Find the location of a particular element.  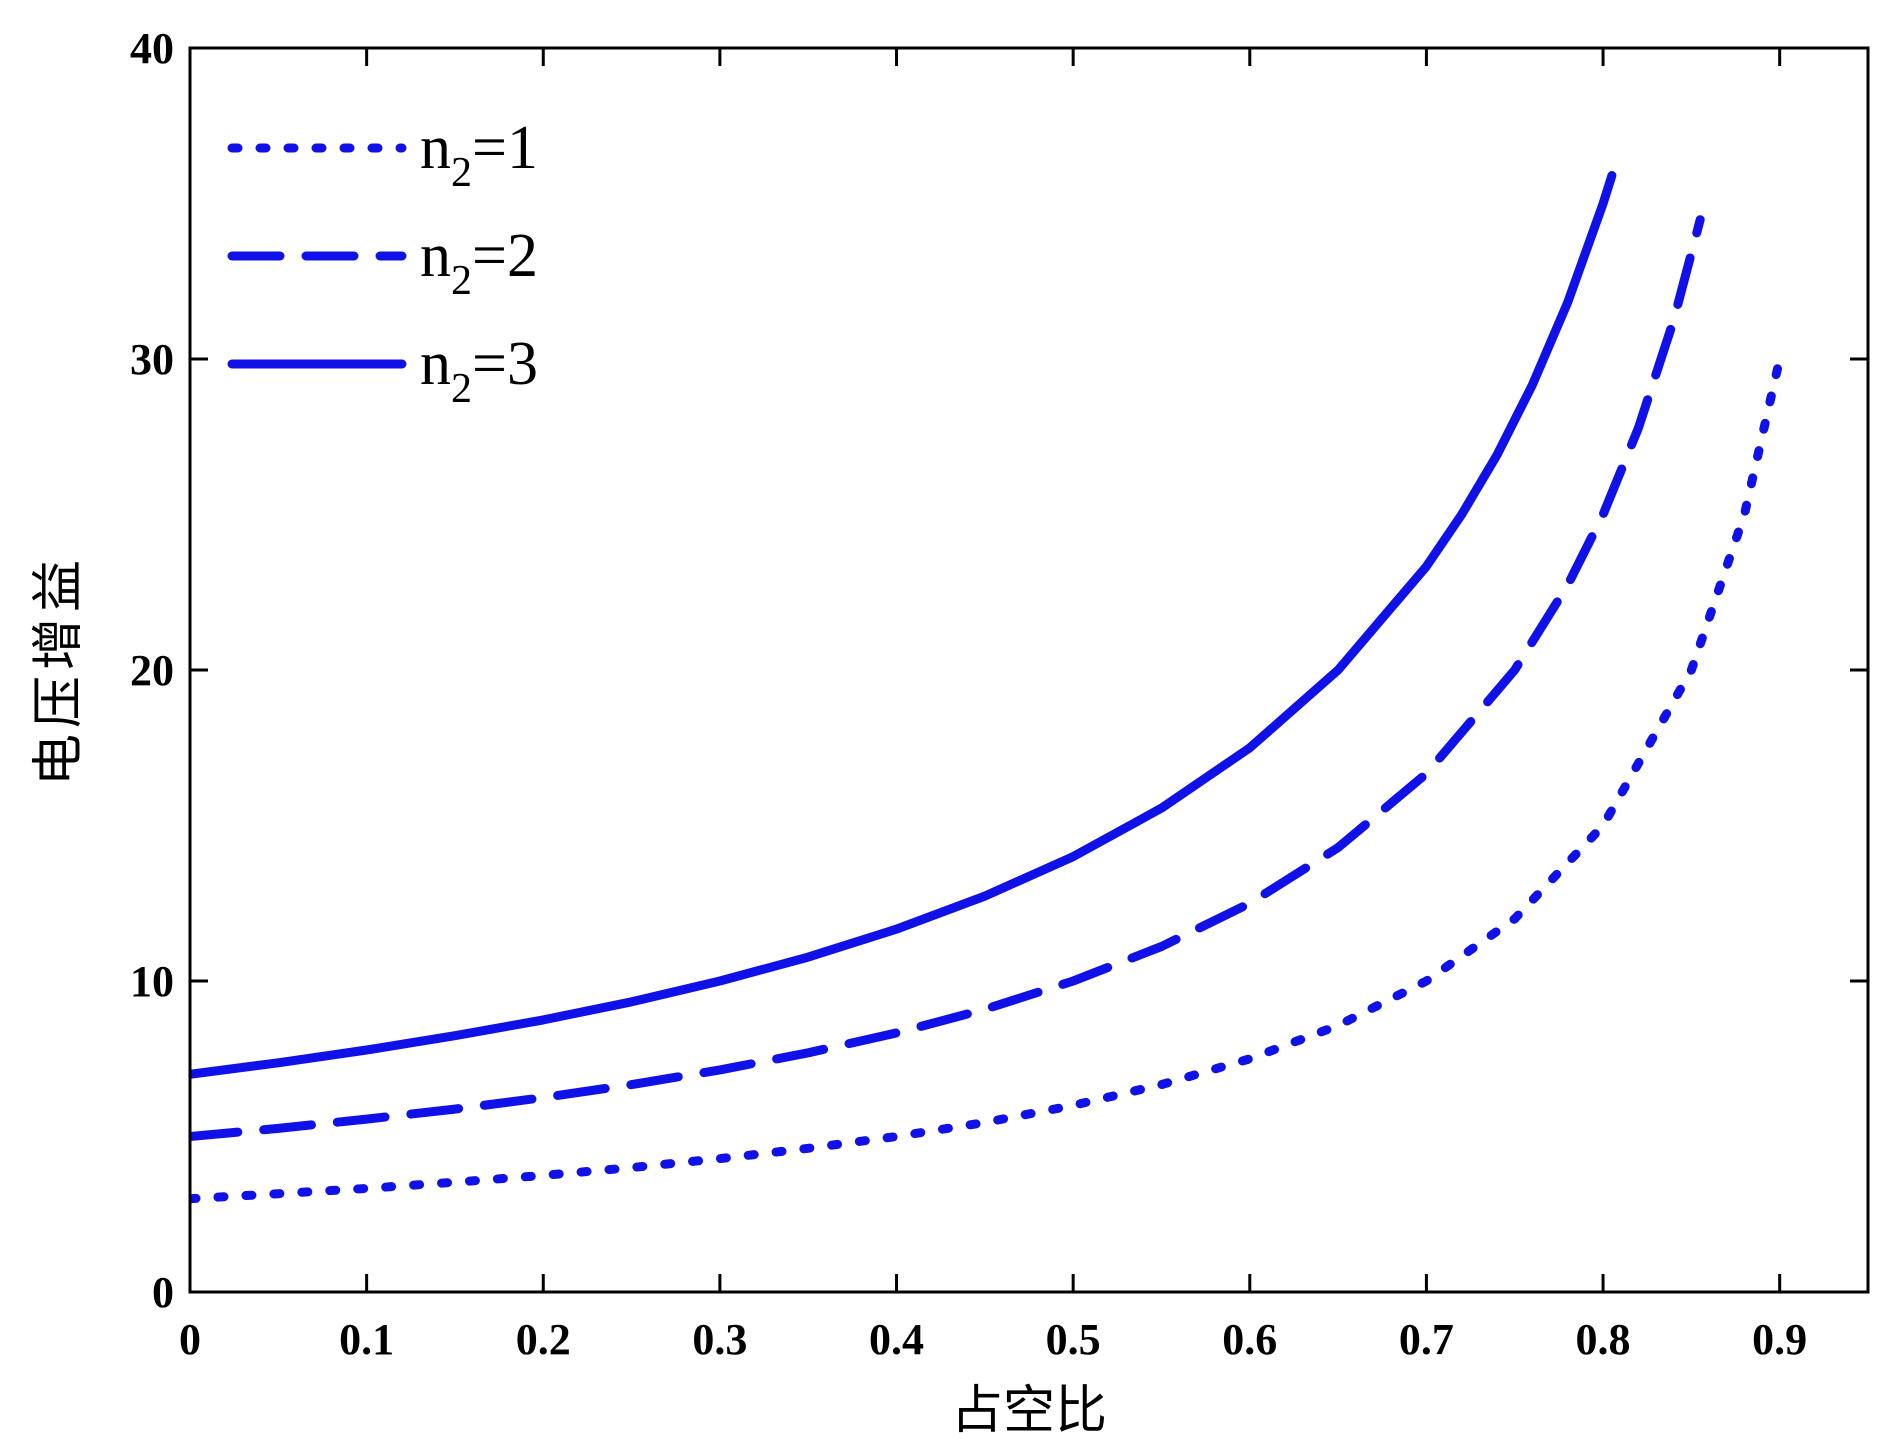

x-tick-label: 0.8 is located at coordinates (1603, 1339).